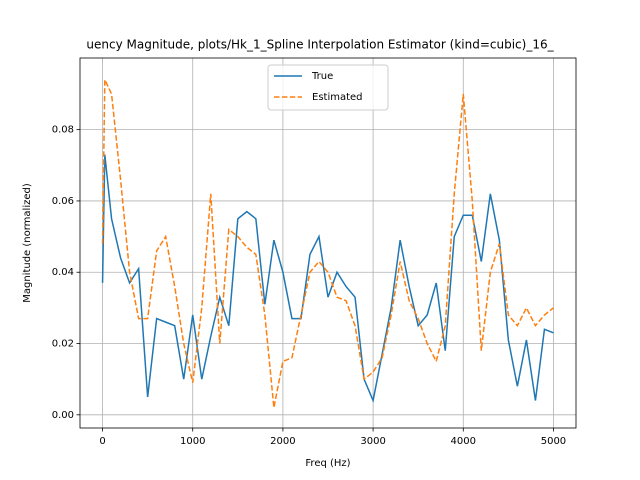 Image resolution: width=640 pixels, height=480 pixels. I want to click on y-tick-label: 0.00, so click(63, 415).